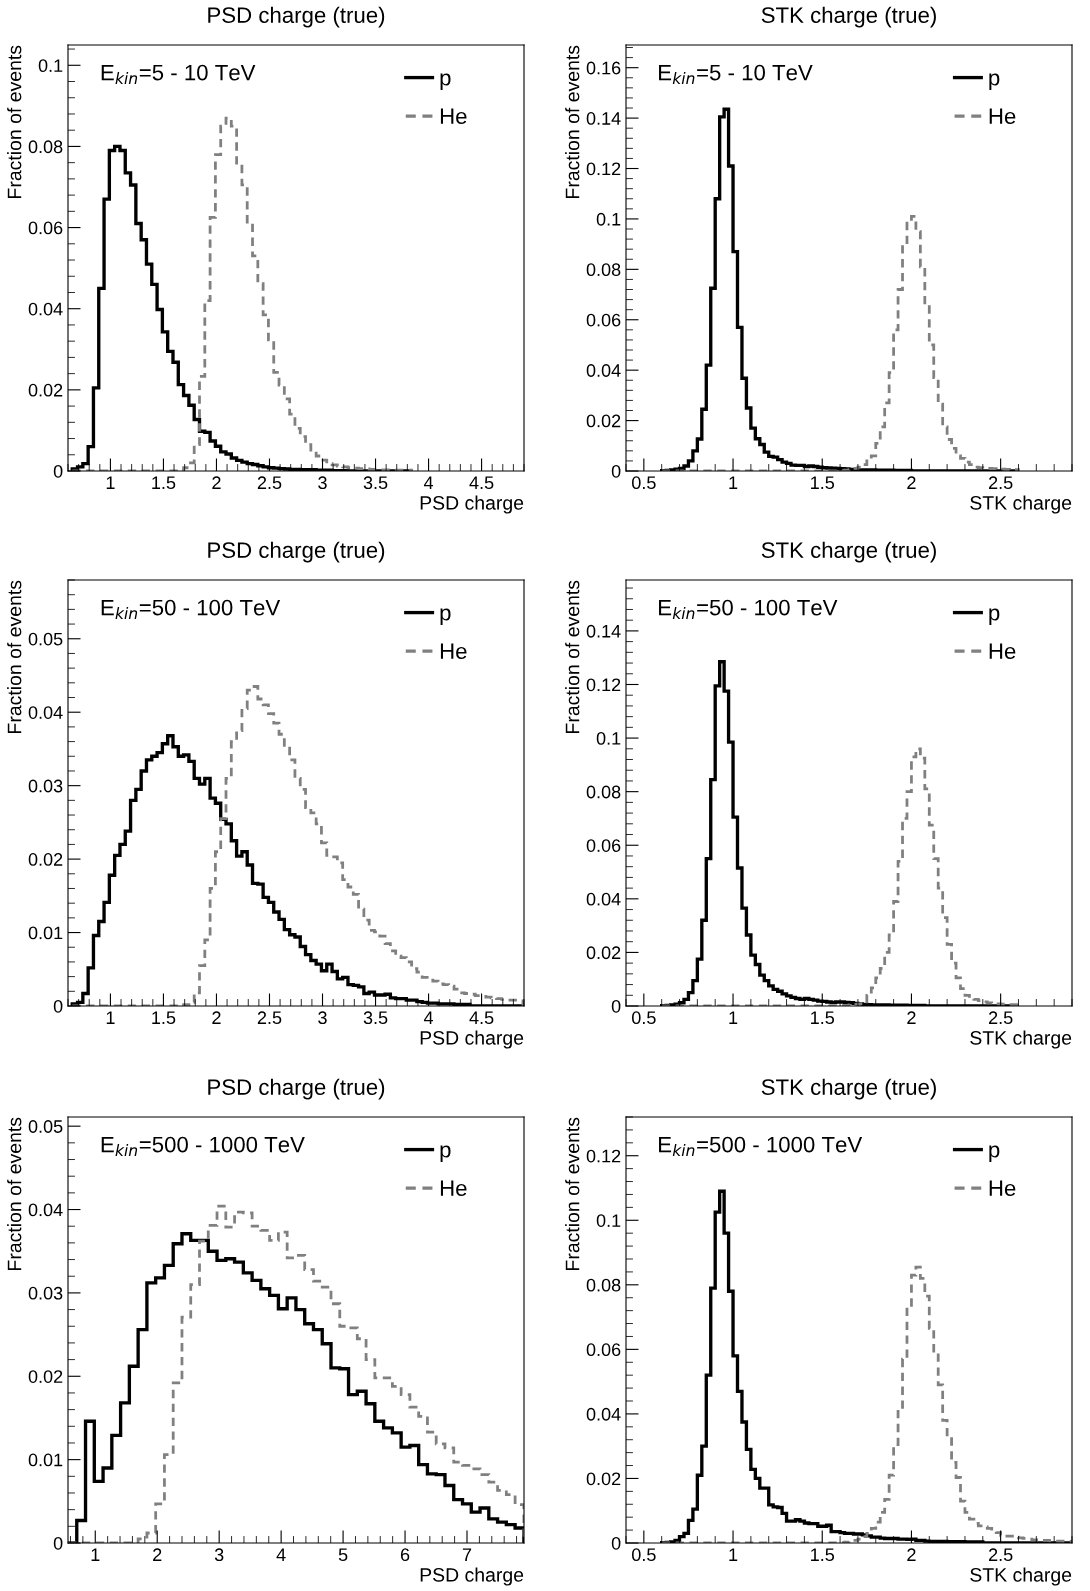  Describe the element at coordinates (603, 68) in the screenshot. I see `y-tick-label: 0.16` at that location.